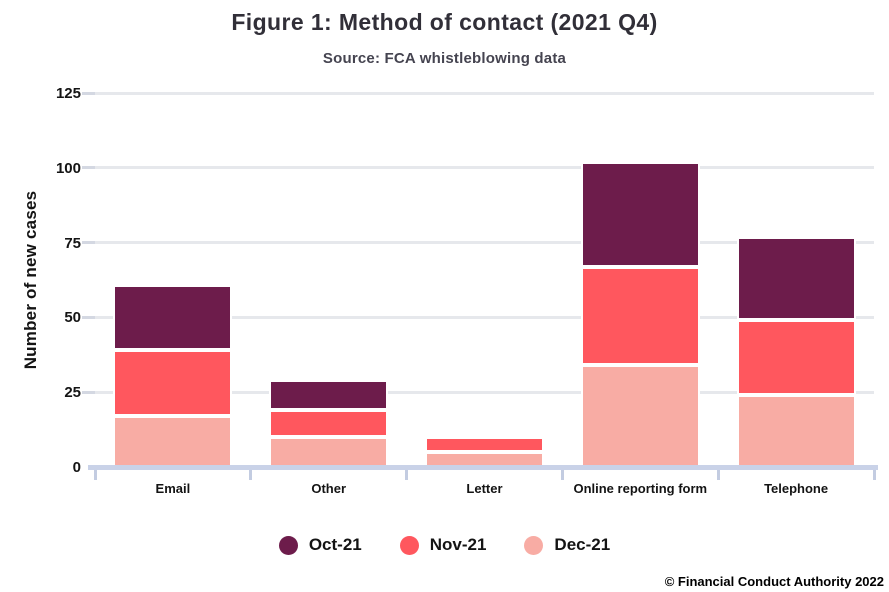 Image resolution: width=889 pixels, height=592 pixels. I want to click on y-tick-label-100: 100, so click(68, 168).